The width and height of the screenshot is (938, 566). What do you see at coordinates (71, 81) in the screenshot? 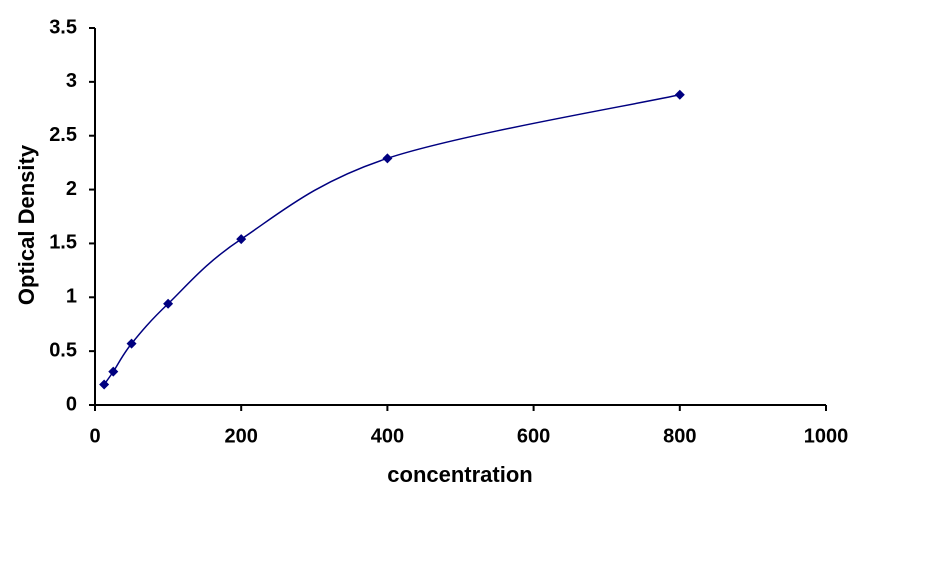
I see `y-tick-label: 3` at bounding box center [71, 81].